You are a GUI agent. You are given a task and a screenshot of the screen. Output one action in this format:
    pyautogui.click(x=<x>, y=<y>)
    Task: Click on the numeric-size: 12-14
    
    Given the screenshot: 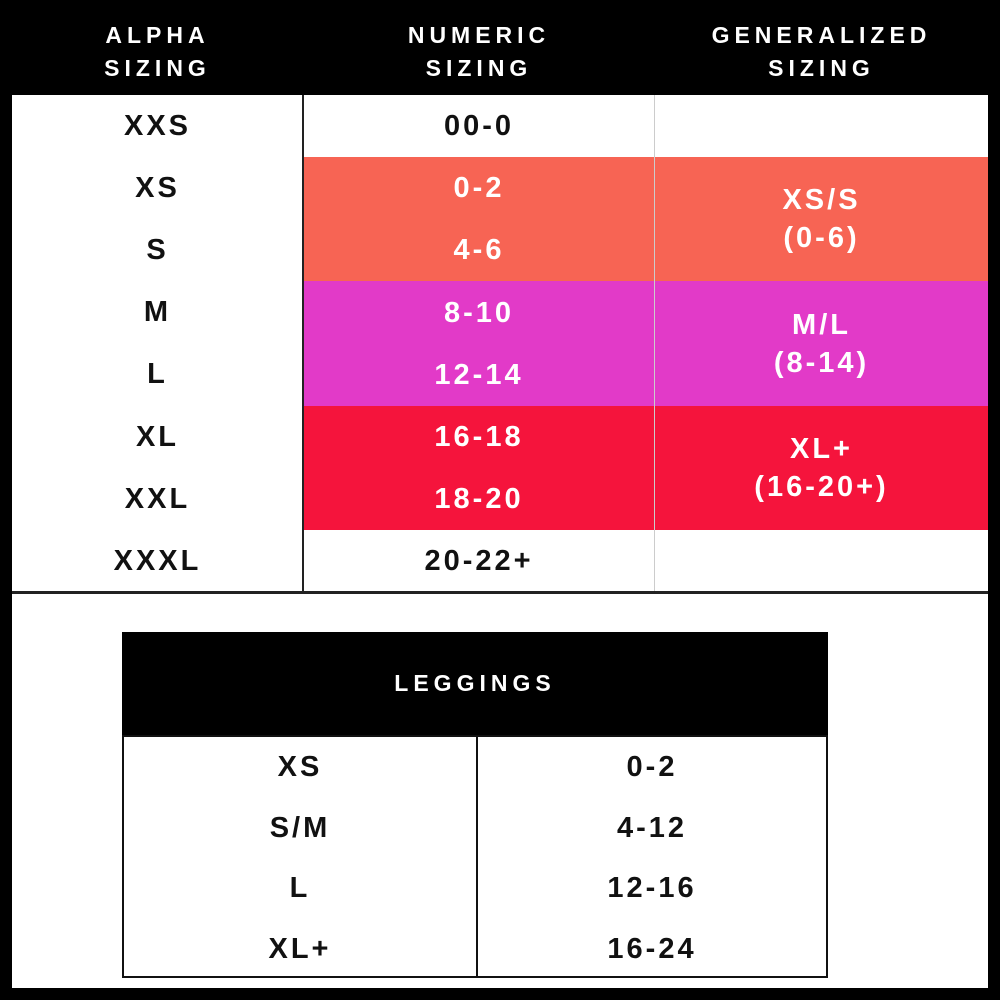 What is the action you would take?
    pyautogui.click(x=479, y=374)
    